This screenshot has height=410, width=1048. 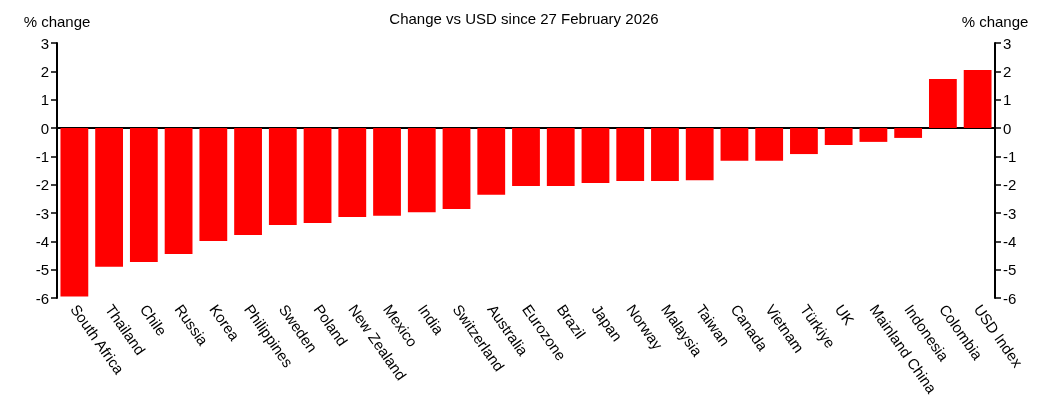 I want to click on y2-tick-label: 0, so click(x=1007, y=128).